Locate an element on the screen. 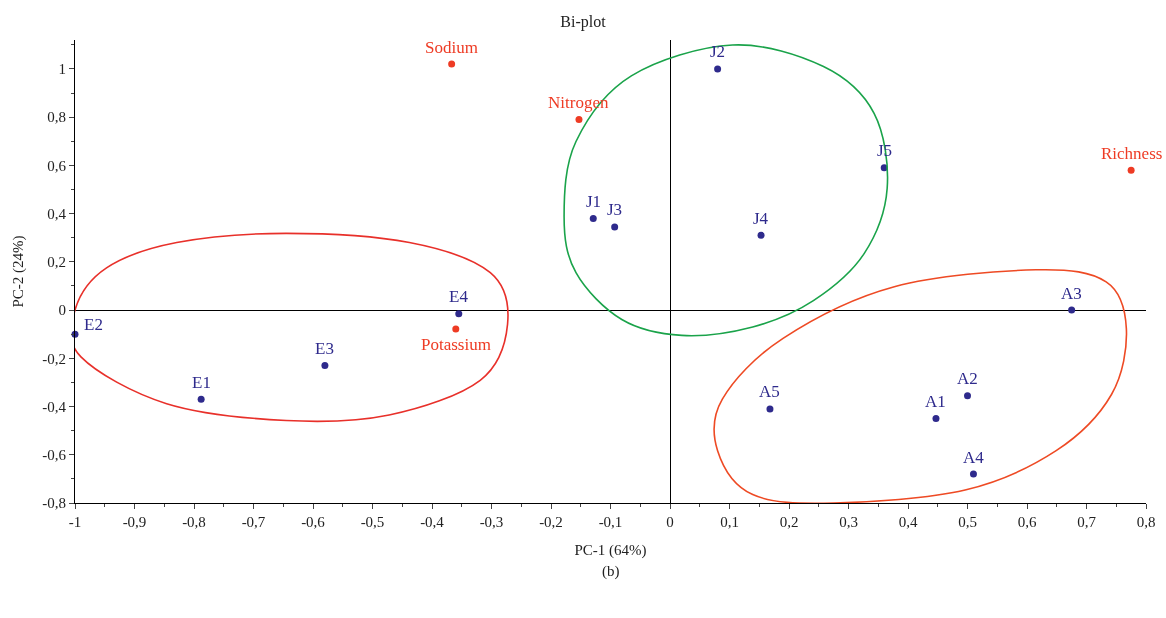  annotation: E4 is located at coordinates (459, 296).